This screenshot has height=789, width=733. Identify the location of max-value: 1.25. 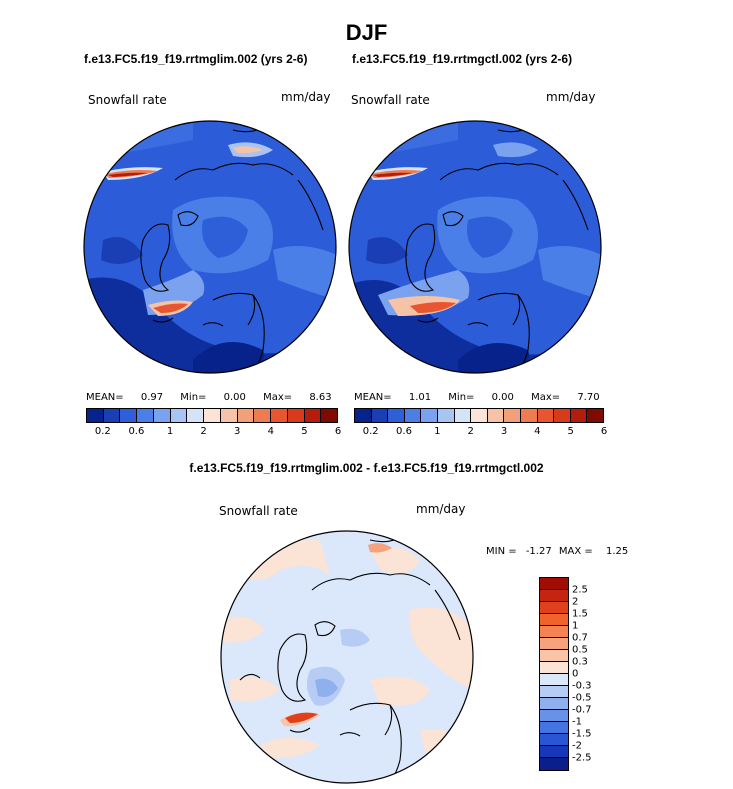
(617, 551).